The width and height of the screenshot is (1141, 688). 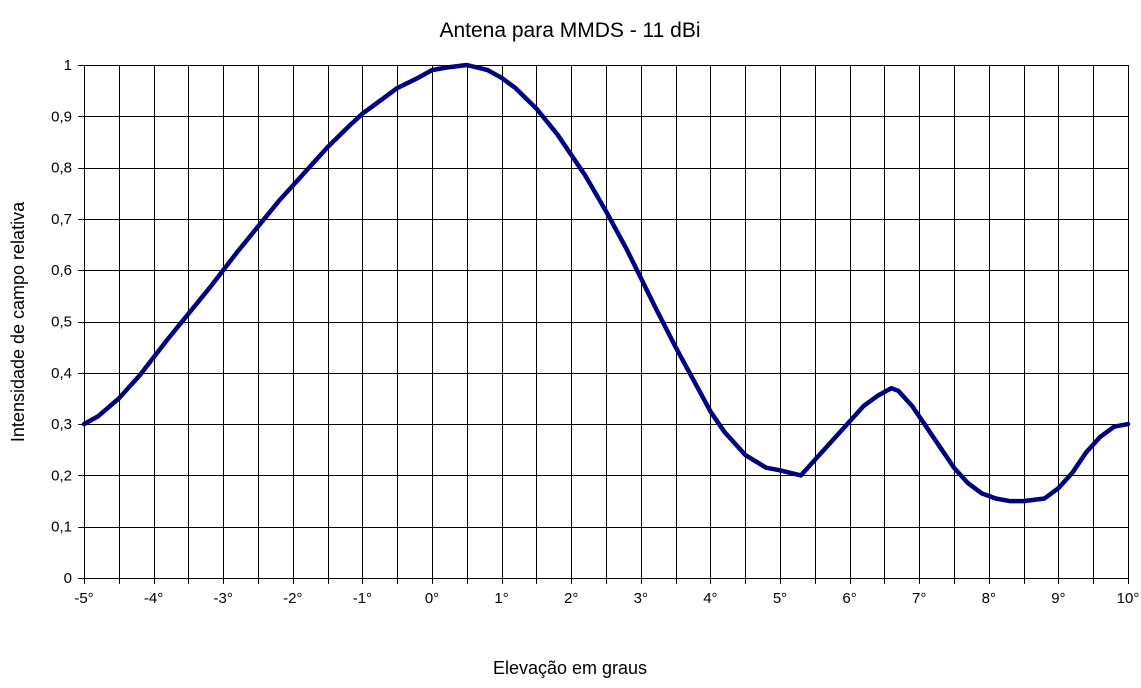 I want to click on y-axis-title: Intensidade de campo relativa, so click(x=18, y=321).